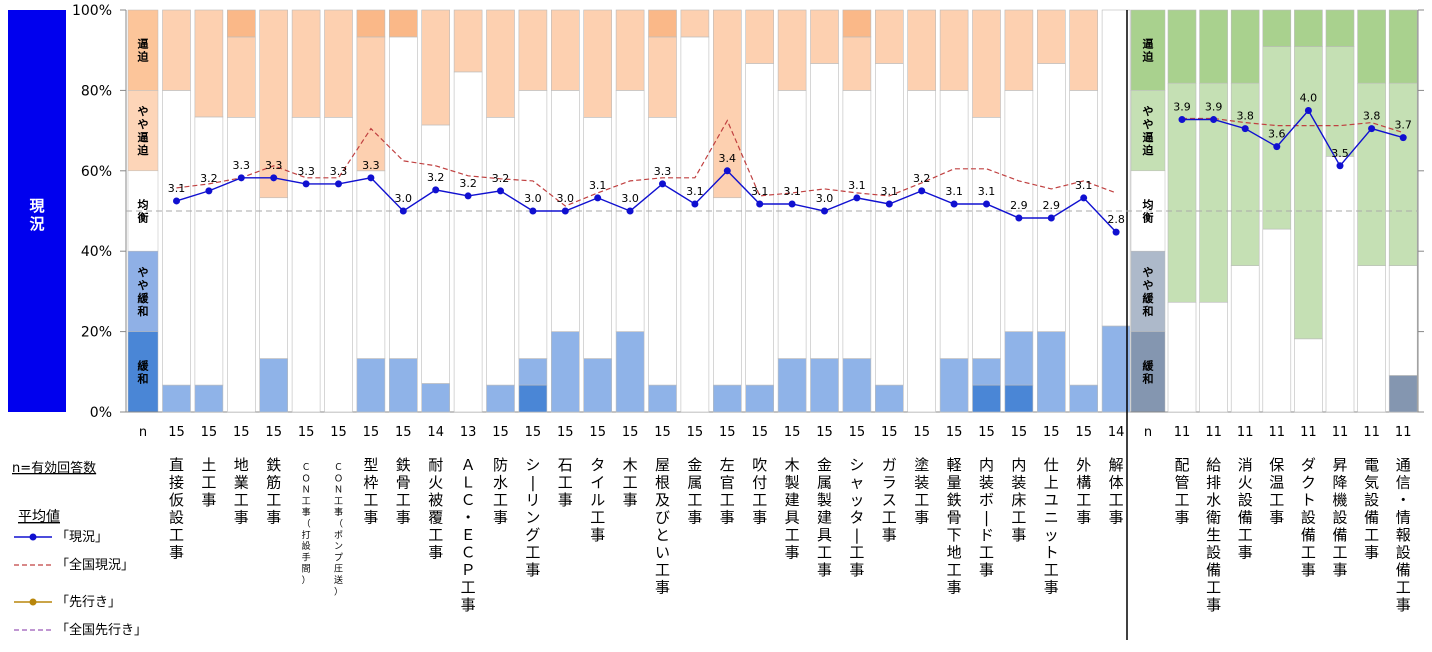 The width and height of the screenshot is (1432, 652). I want to click on category-label: 電気設備工事, so click(1371, 509).